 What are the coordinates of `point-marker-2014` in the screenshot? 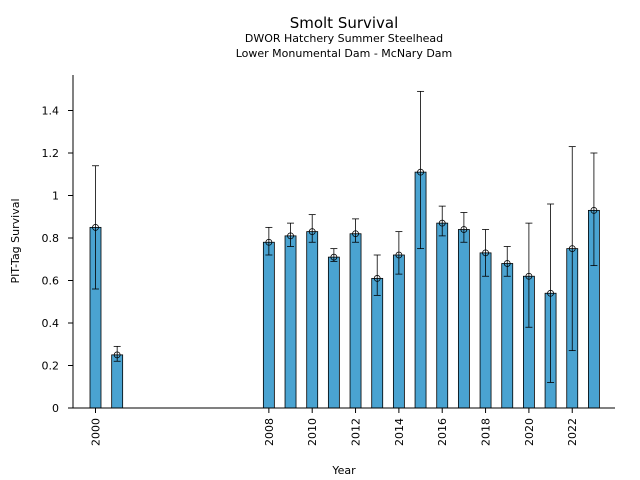 It's located at (399, 255).